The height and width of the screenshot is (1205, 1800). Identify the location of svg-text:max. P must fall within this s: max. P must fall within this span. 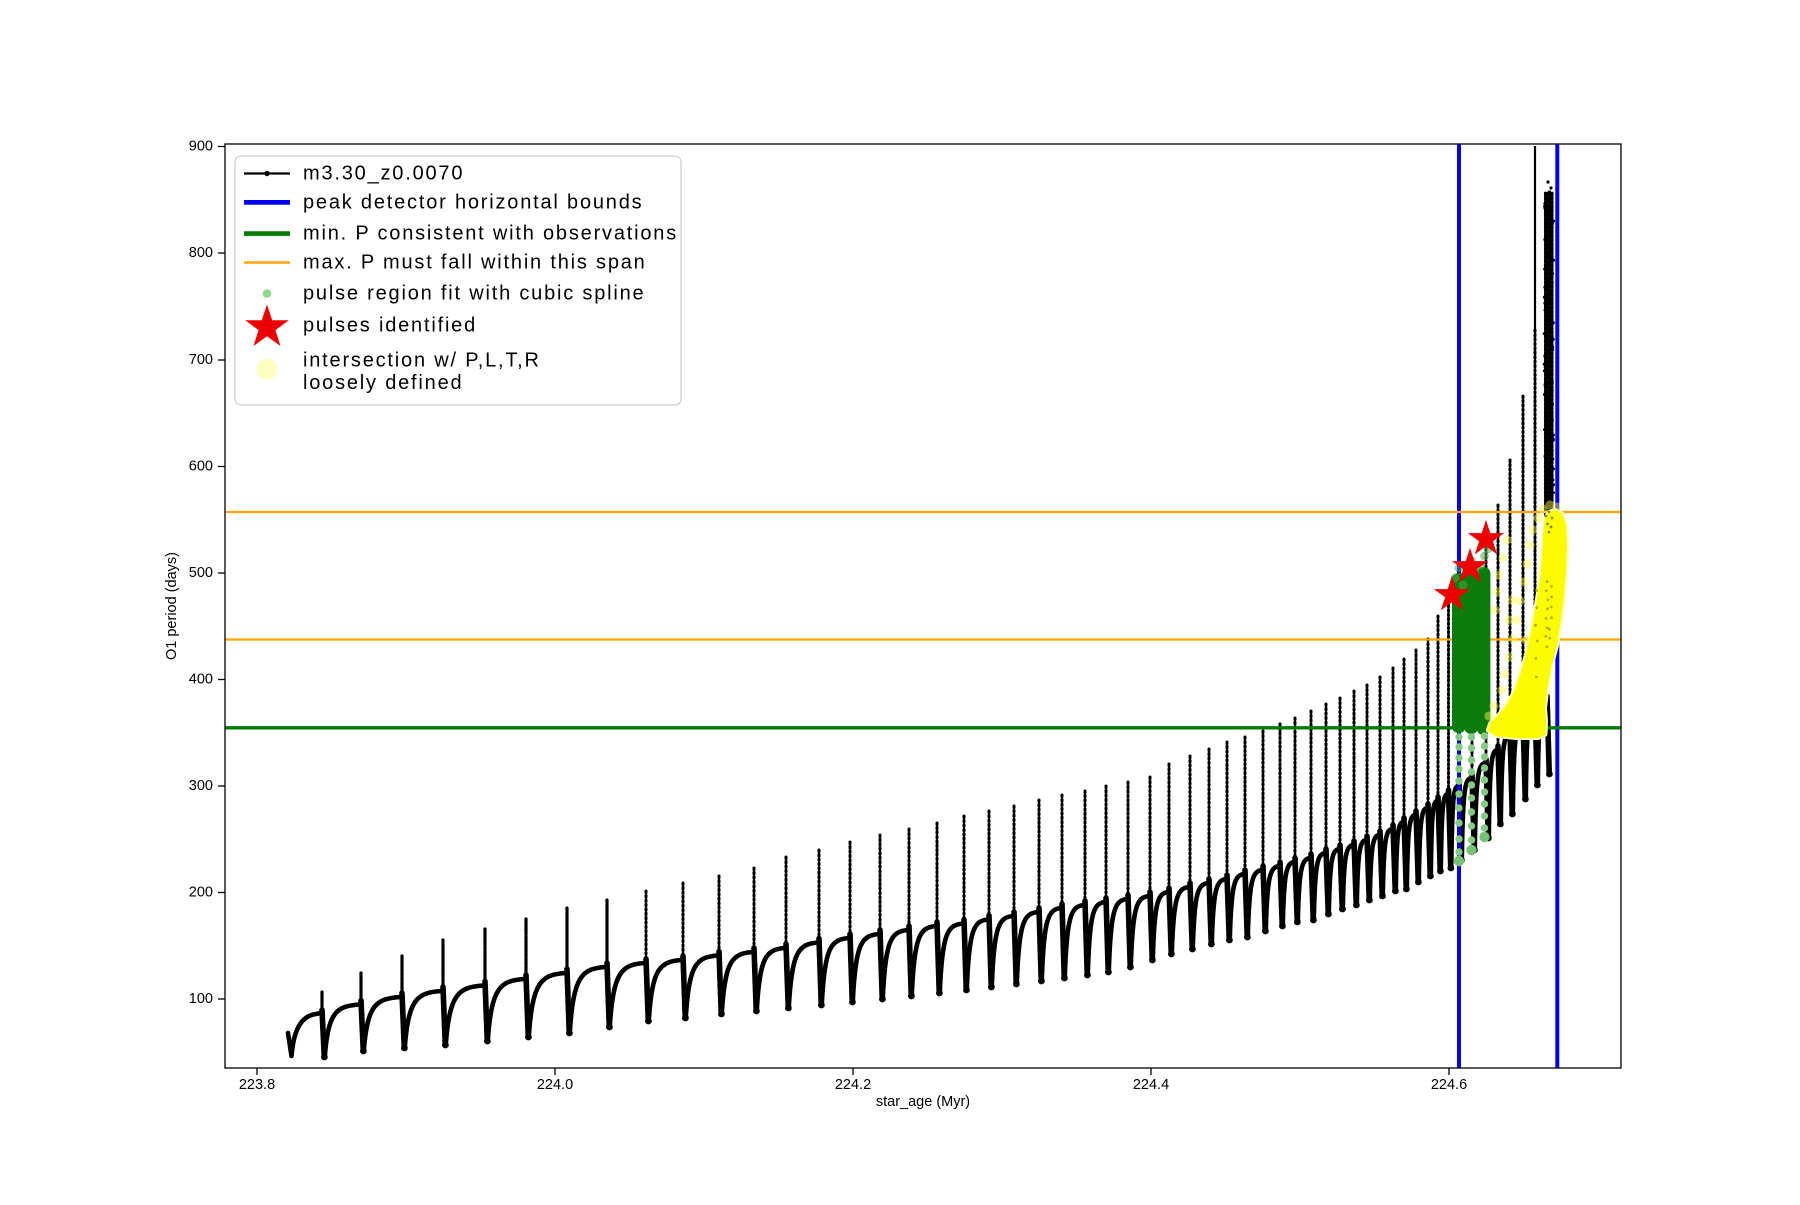
(475, 263).